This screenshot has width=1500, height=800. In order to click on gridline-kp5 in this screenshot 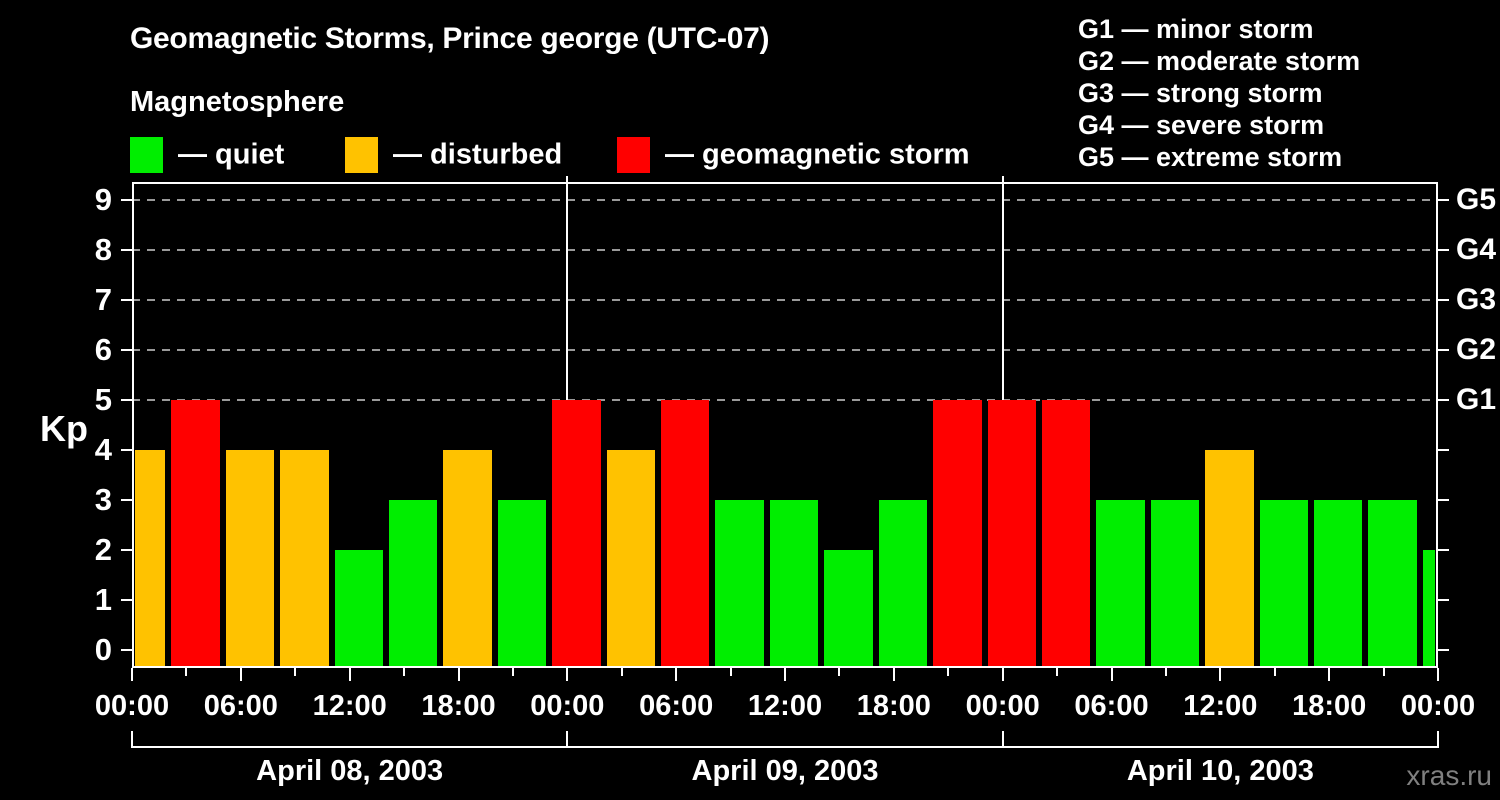, I will do `click(785, 400)`.